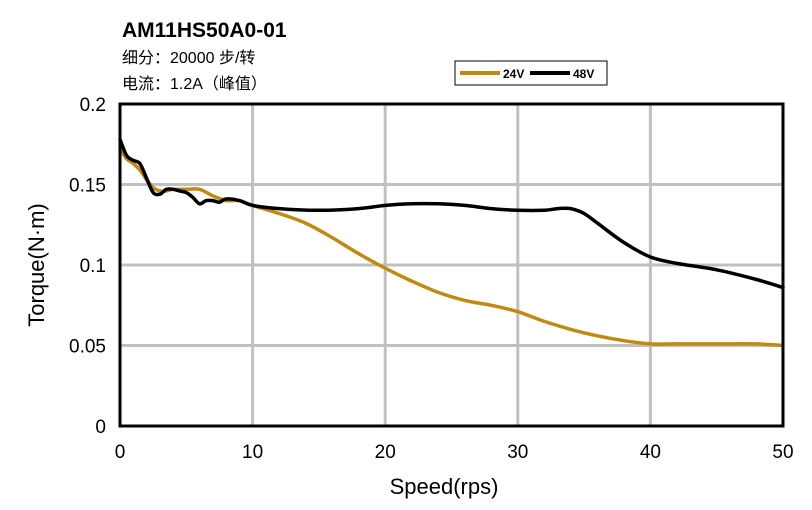  What do you see at coordinates (583, 74) in the screenshot?
I see `legend-label-48v: 48V` at bounding box center [583, 74].